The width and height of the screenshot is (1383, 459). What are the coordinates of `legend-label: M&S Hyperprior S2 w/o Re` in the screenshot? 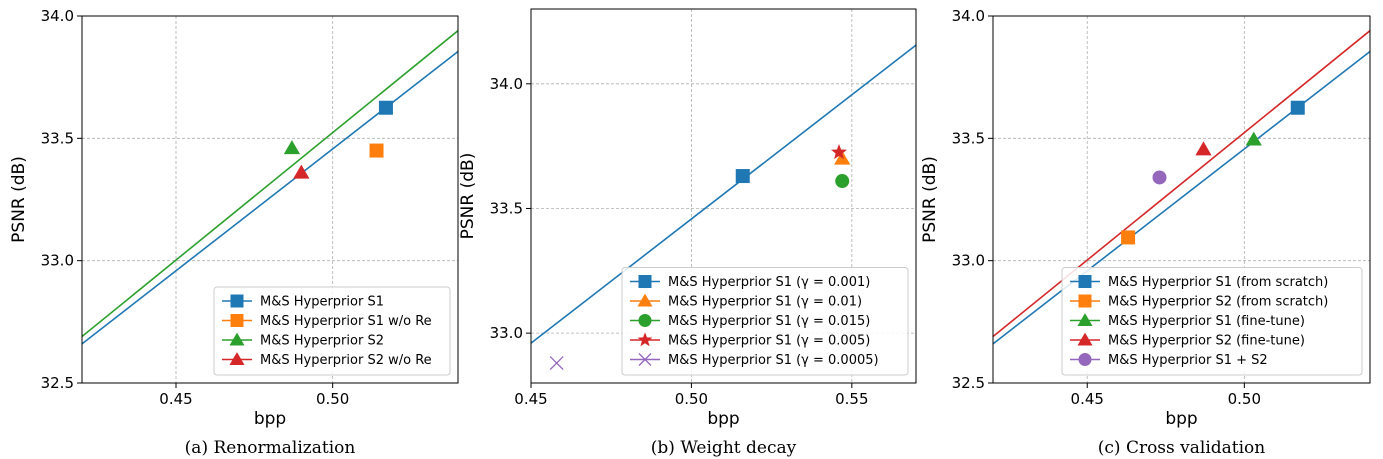 It's located at (346, 360).